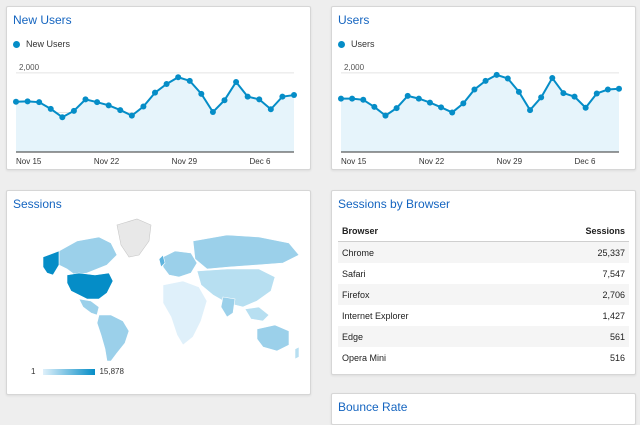 The image size is (640, 425). Describe the element at coordinates (613, 273) in the screenshot. I see `sessions-cell: 7,547` at that location.